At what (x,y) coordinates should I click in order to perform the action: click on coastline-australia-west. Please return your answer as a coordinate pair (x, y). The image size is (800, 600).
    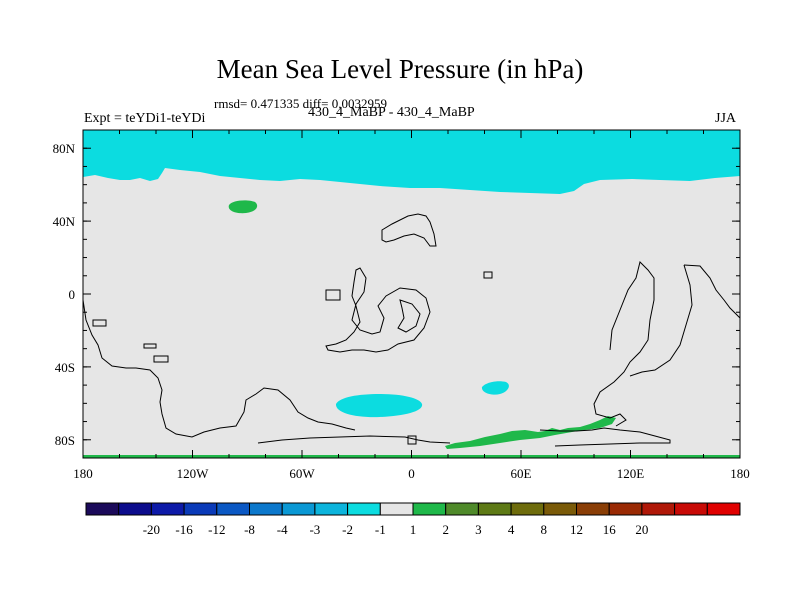
    Looking at the image, I should click on (624, 344).